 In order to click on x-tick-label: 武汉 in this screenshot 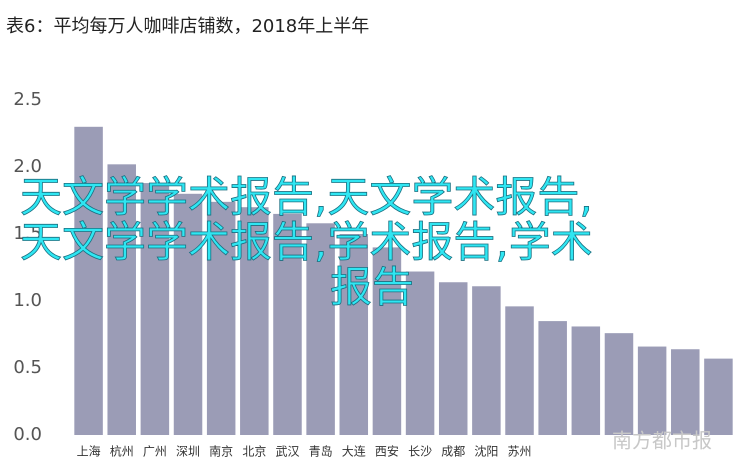, I will do `click(287, 452)`.